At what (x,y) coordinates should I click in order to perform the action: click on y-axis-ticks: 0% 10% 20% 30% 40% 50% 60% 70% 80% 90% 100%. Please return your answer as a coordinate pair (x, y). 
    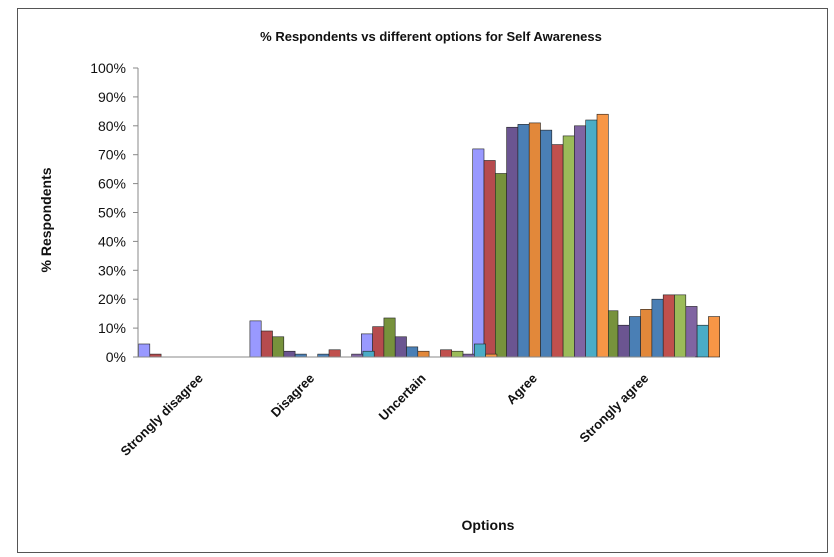
    Looking at the image, I should click on (114, 212).